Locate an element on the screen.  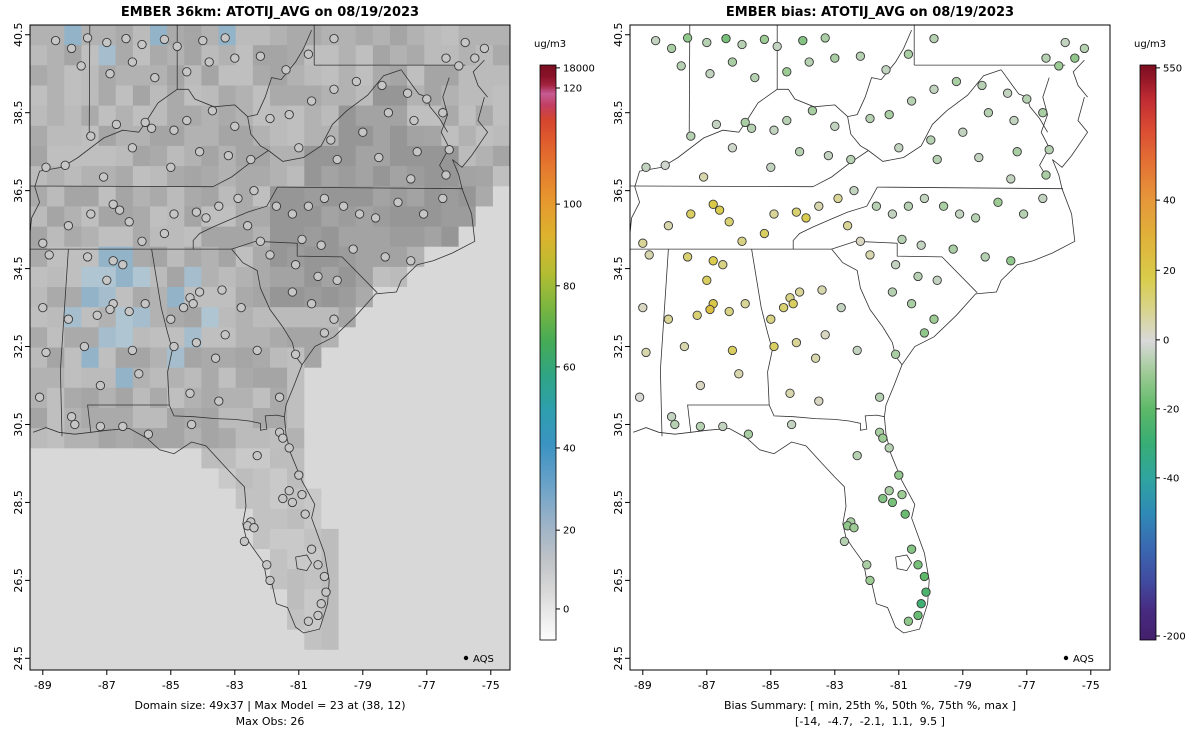
colorbar-tick-label: -40 is located at coordinates (1171, 478).